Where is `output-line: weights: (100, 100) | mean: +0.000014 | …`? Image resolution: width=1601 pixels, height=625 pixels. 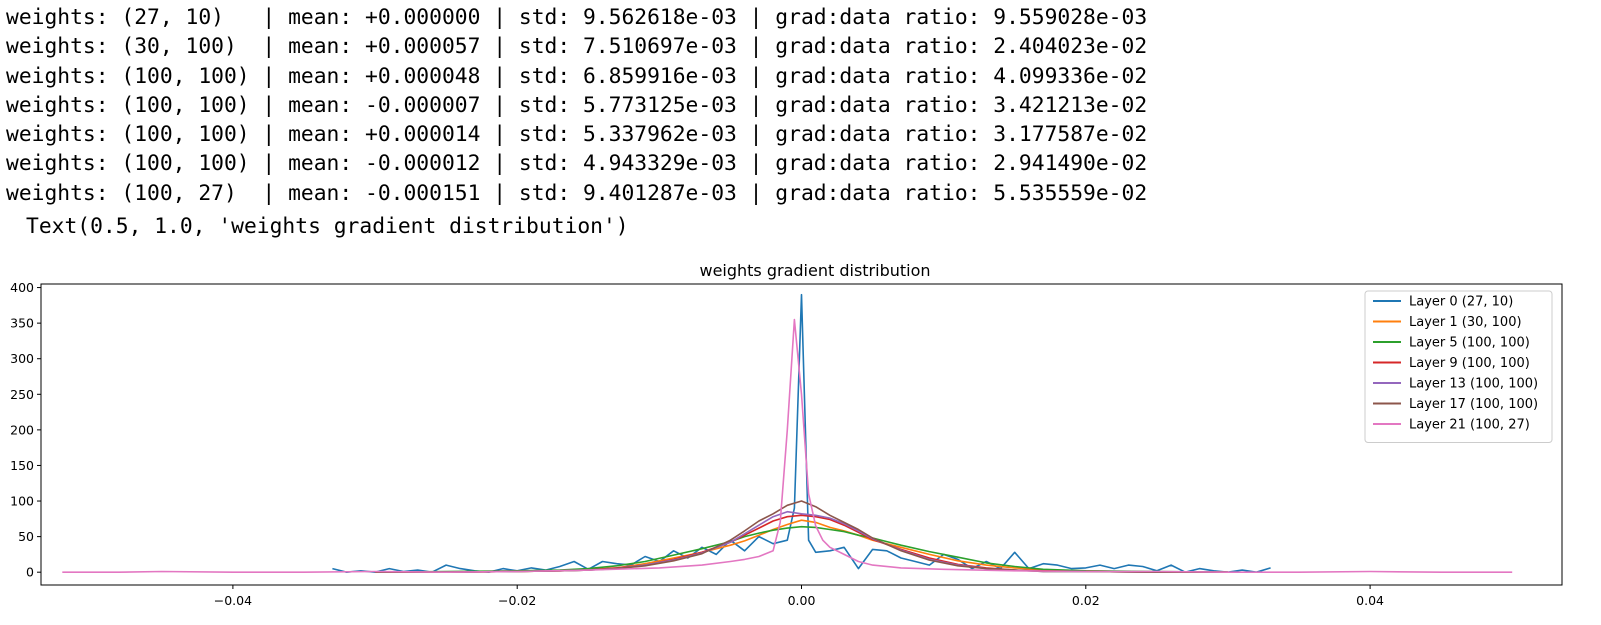 output-line: weights: (100, 100) | mean: +0.000014 | … is located at coordinates (577, 135).